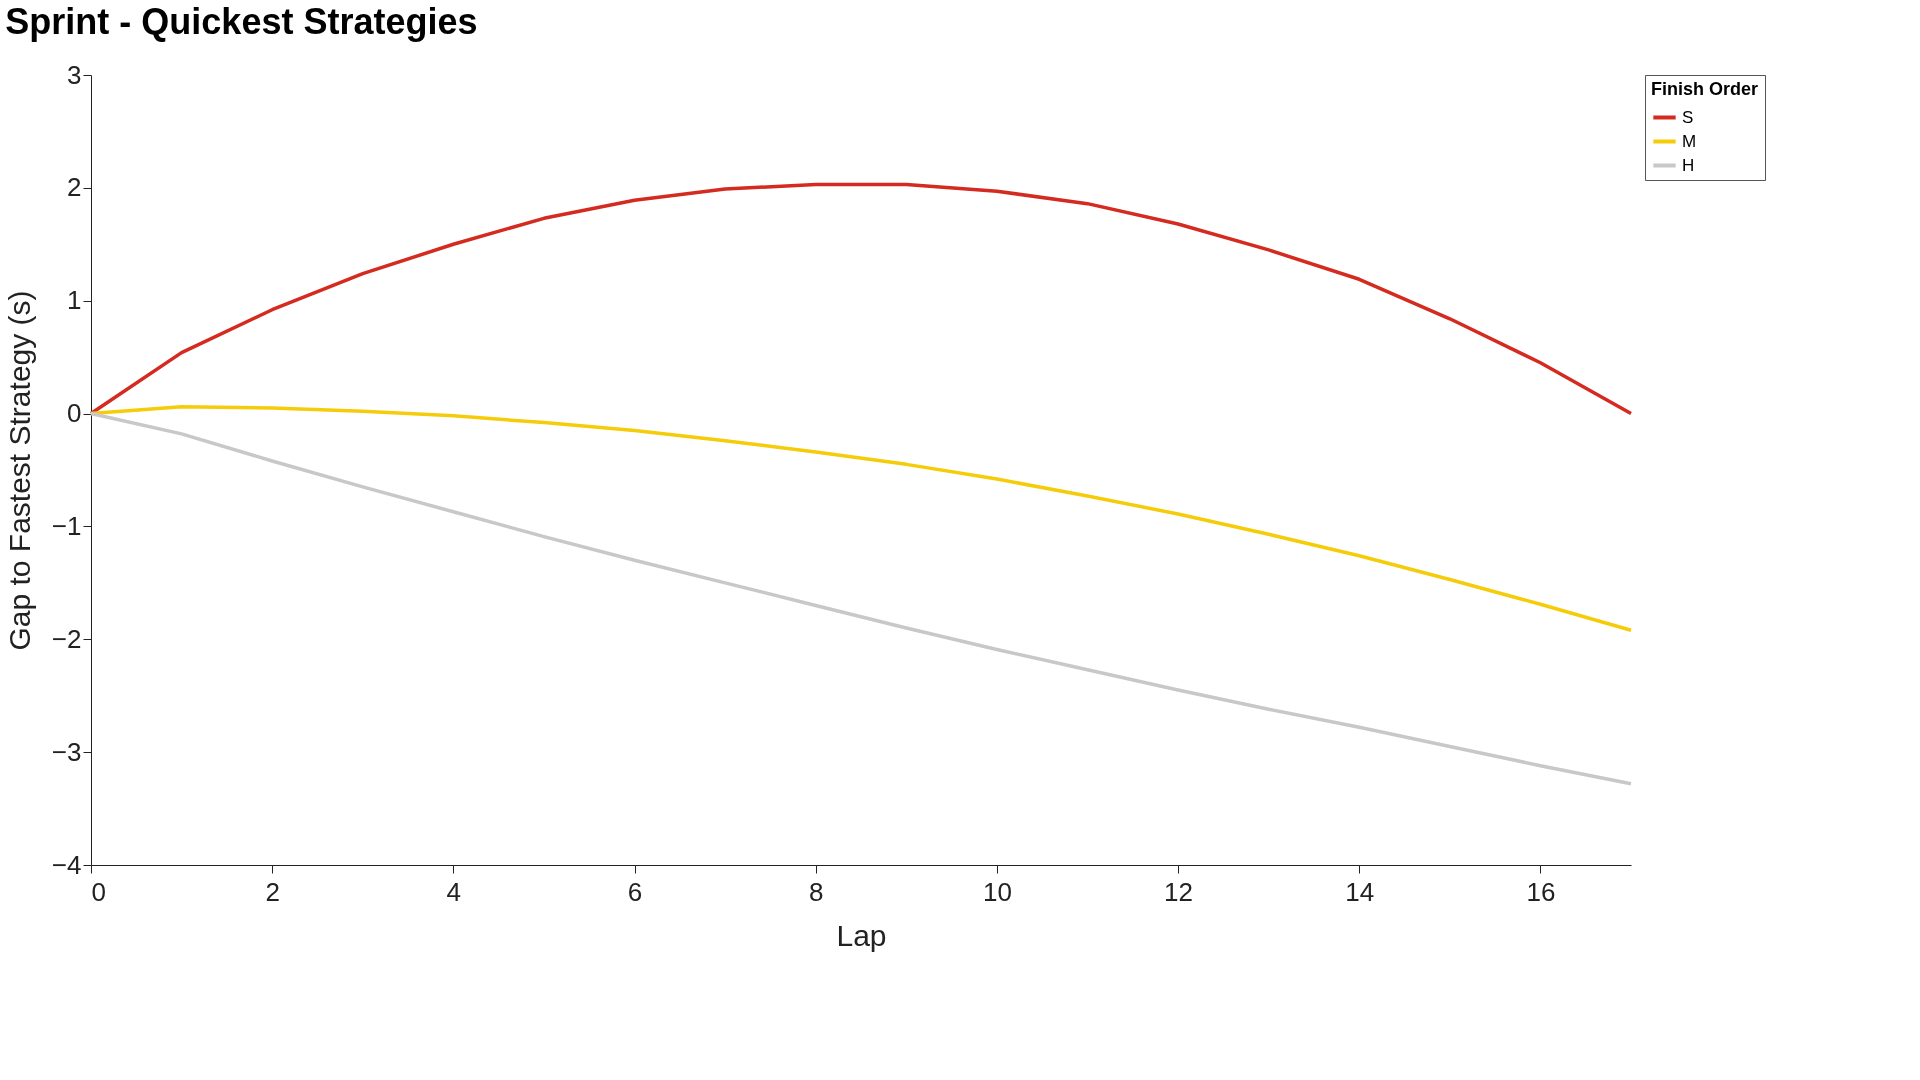 The height and width of the screenshot is (1080, 1920). I want to click on y-tick-label: 1, so click(74, 300).